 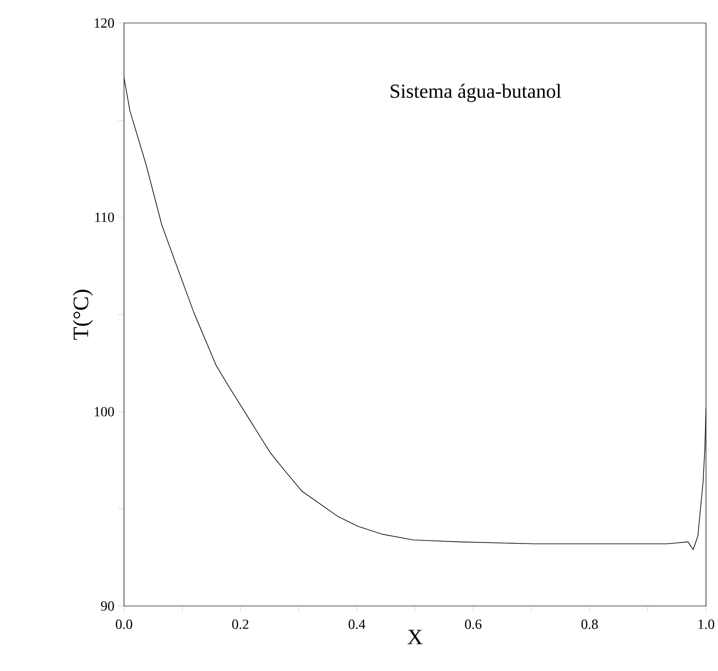 I want to click on x-tick-label: 1.0, so click(x=706, y=624).